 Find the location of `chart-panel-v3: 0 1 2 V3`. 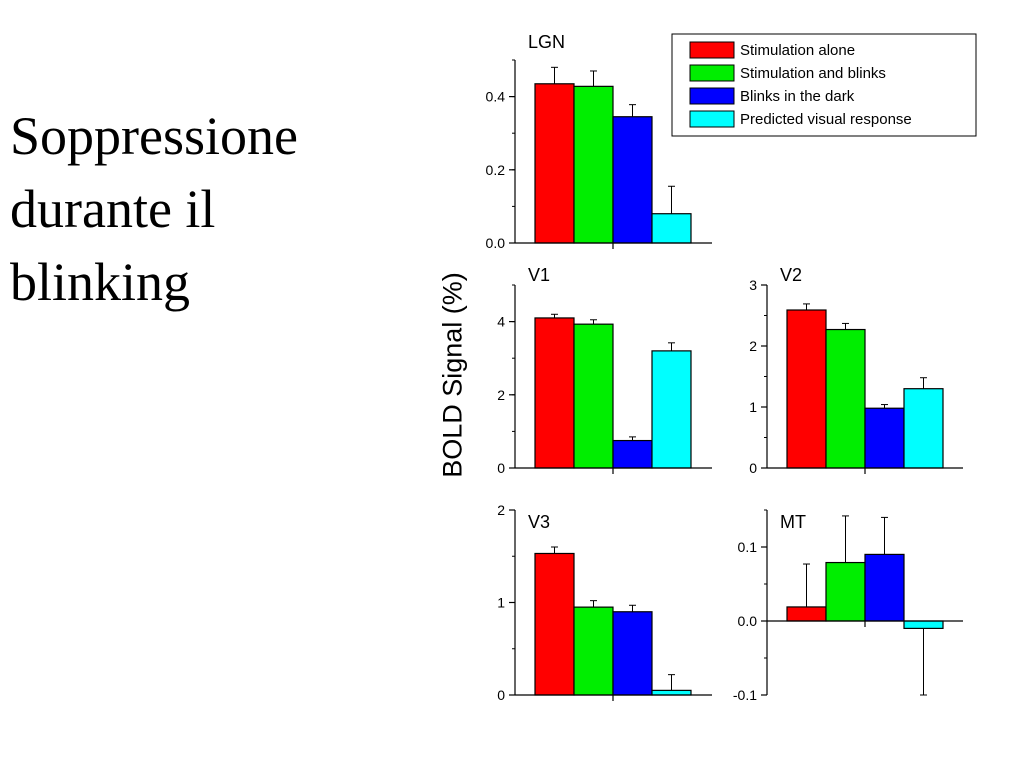

chart-panel-v3: 0 1 2 V3 is located at coordinates (604, 602).